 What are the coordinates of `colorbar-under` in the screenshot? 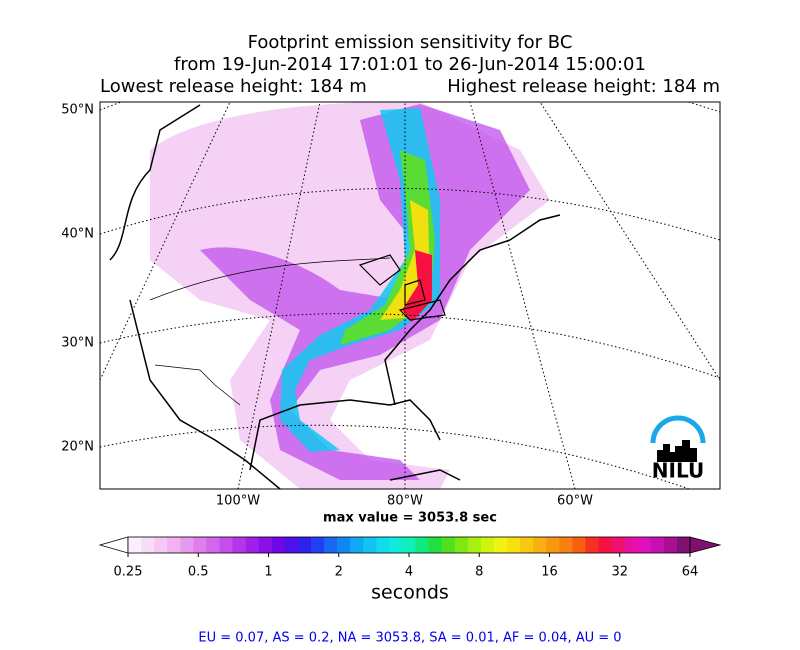 It's located at (113, 545).